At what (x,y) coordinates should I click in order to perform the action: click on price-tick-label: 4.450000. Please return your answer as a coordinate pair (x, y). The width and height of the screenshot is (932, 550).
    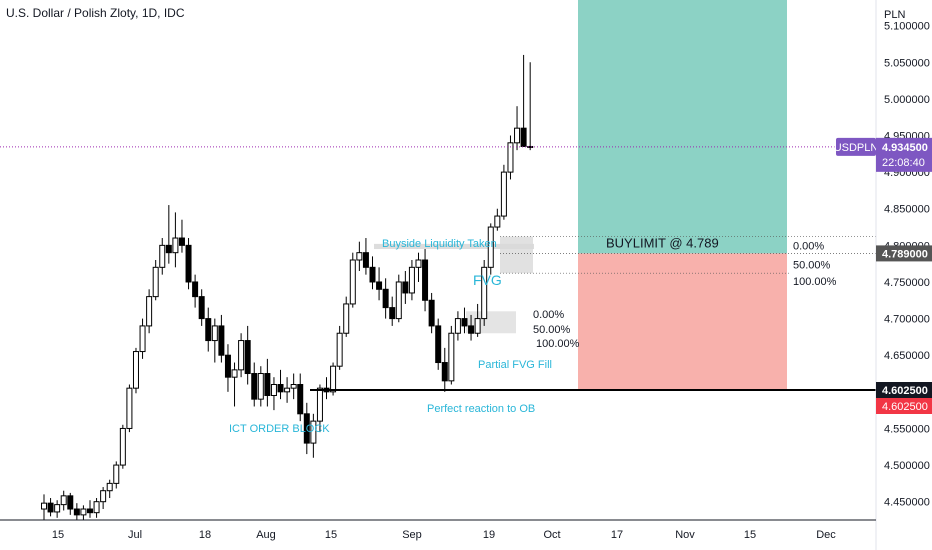
    Looking at the image, I should click on (907, 503).